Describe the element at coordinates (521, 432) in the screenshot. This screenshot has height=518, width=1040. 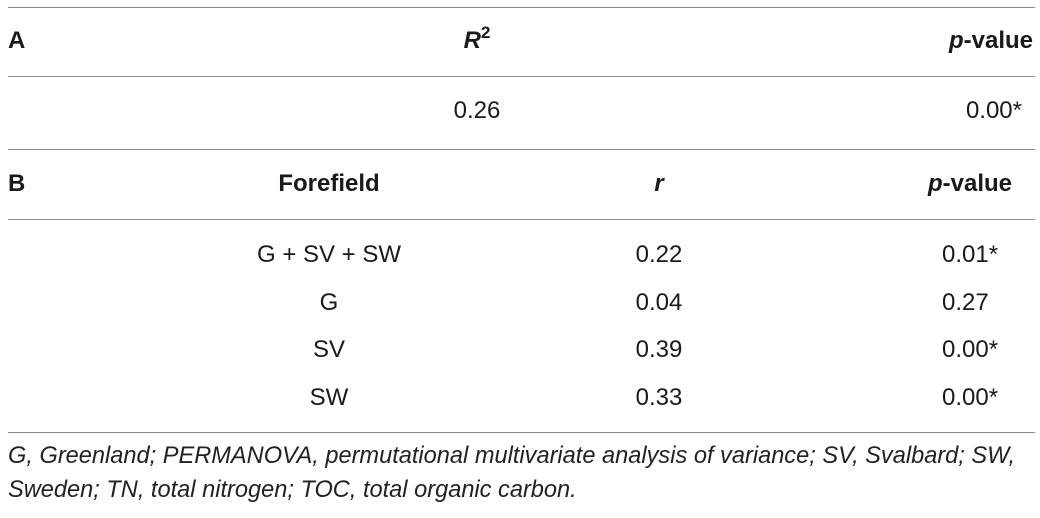
I see `table-bottom-rule` at that location.